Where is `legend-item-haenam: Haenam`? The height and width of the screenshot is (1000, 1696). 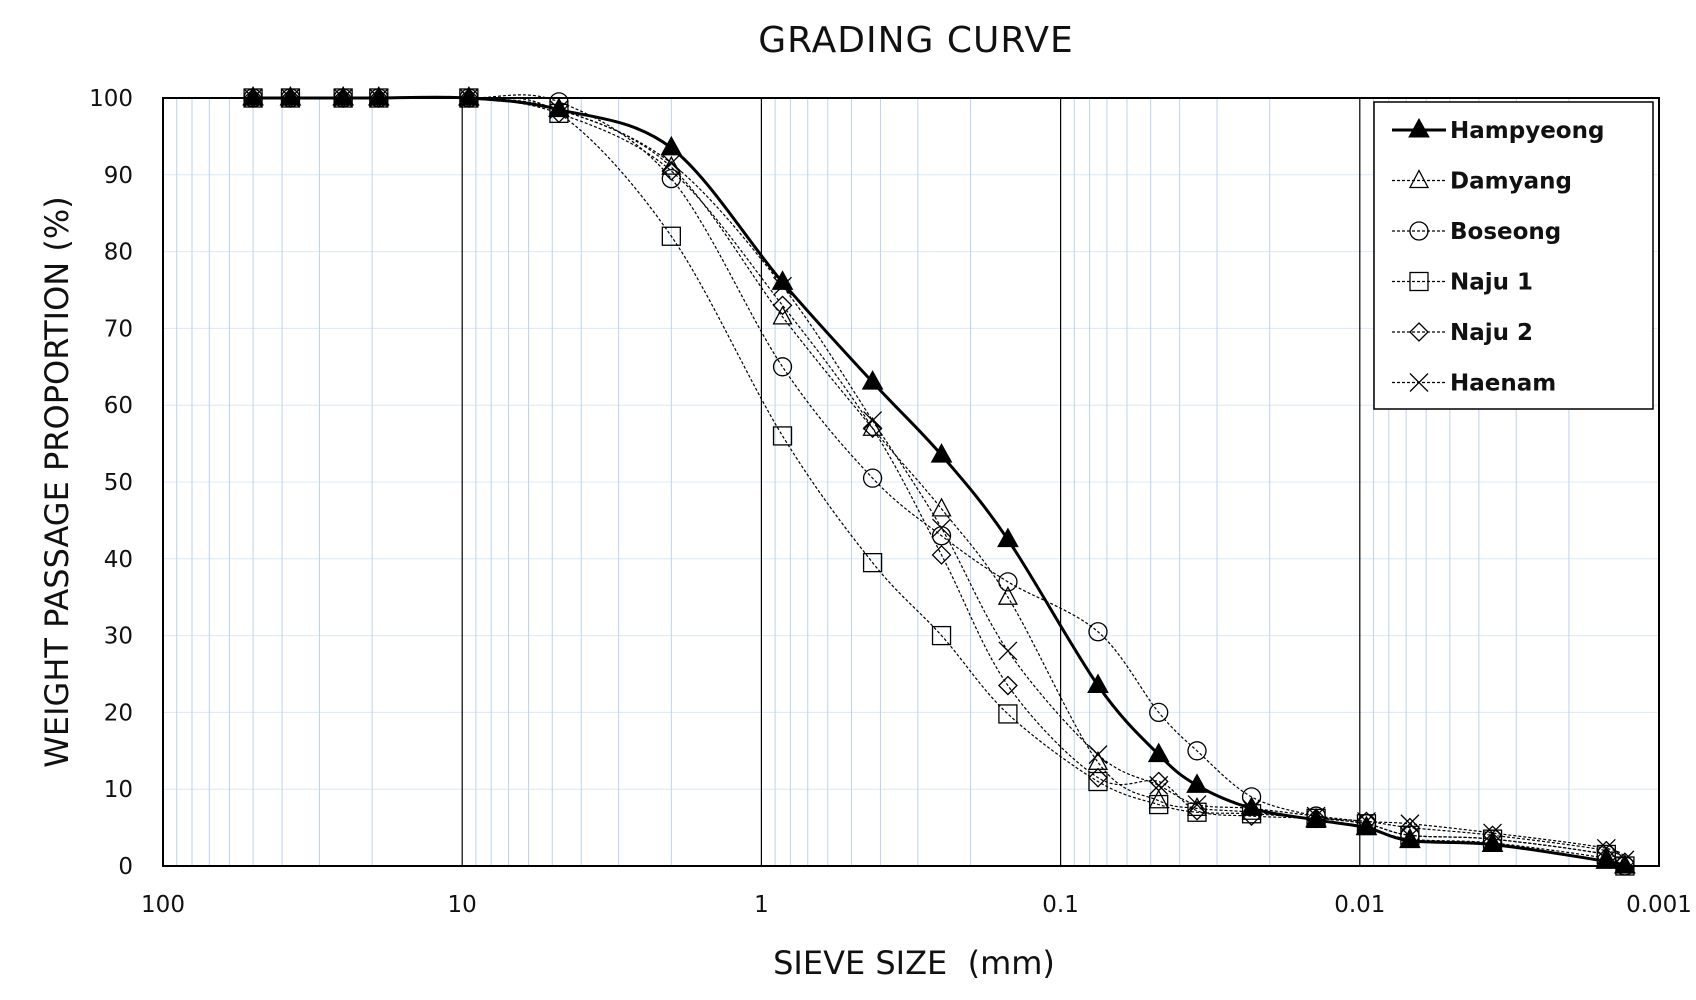 legend-item-haenam: Haenam is located at coordinates (1474, 384).